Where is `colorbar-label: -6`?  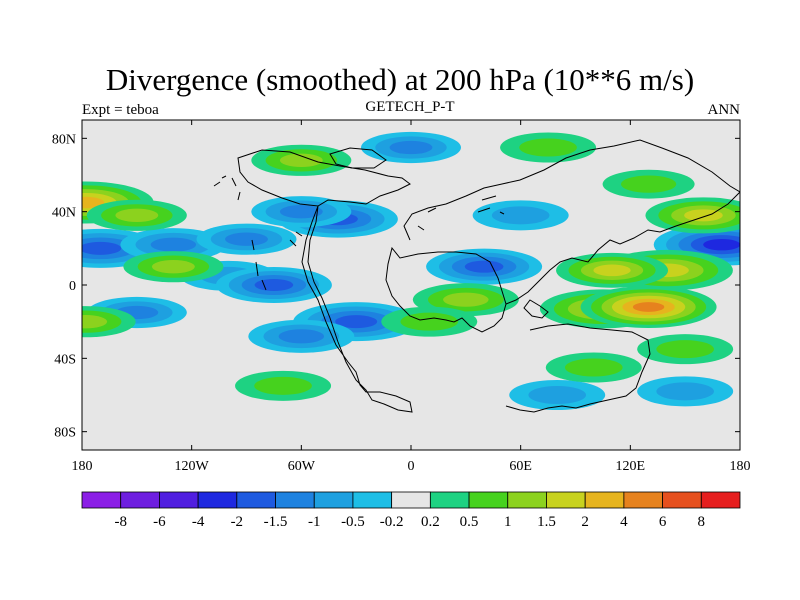 colorbar-label: -6 is located at coordinates (159, 522).